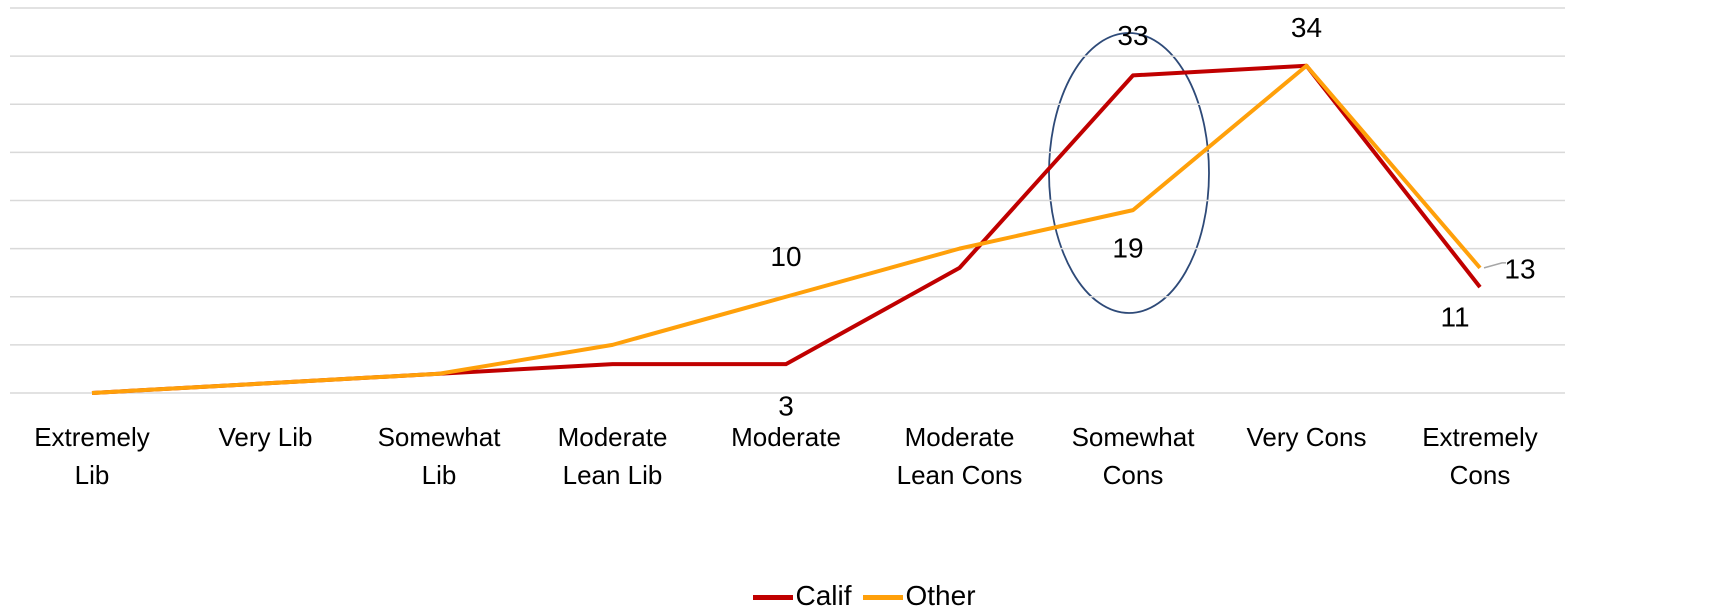 Image resolution: width=1729 pixels, height=616 pixels. I want to click on x-tick-label: Extremely Cons, so click(1480, 456).